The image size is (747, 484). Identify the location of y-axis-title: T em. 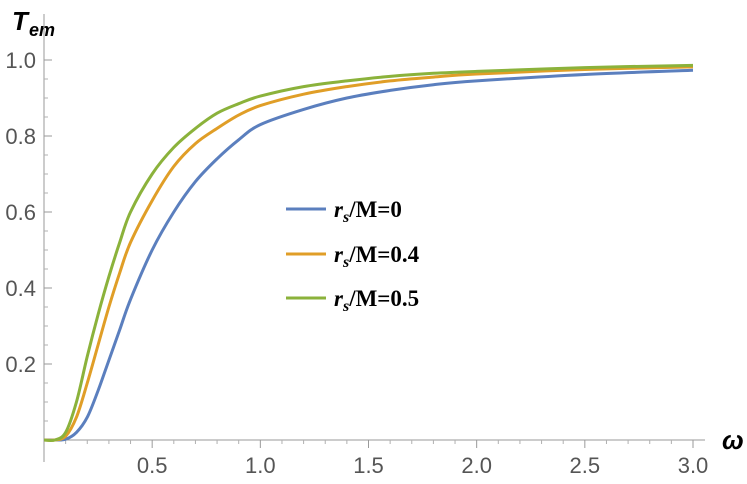
(33, 23).